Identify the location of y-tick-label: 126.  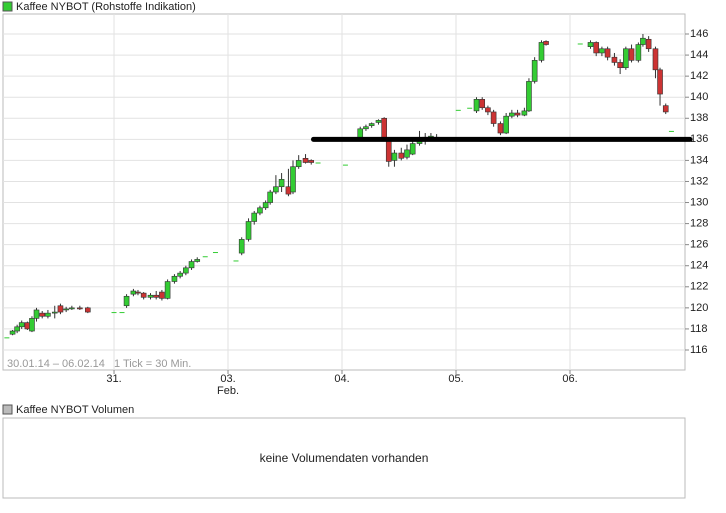
(699, 245).